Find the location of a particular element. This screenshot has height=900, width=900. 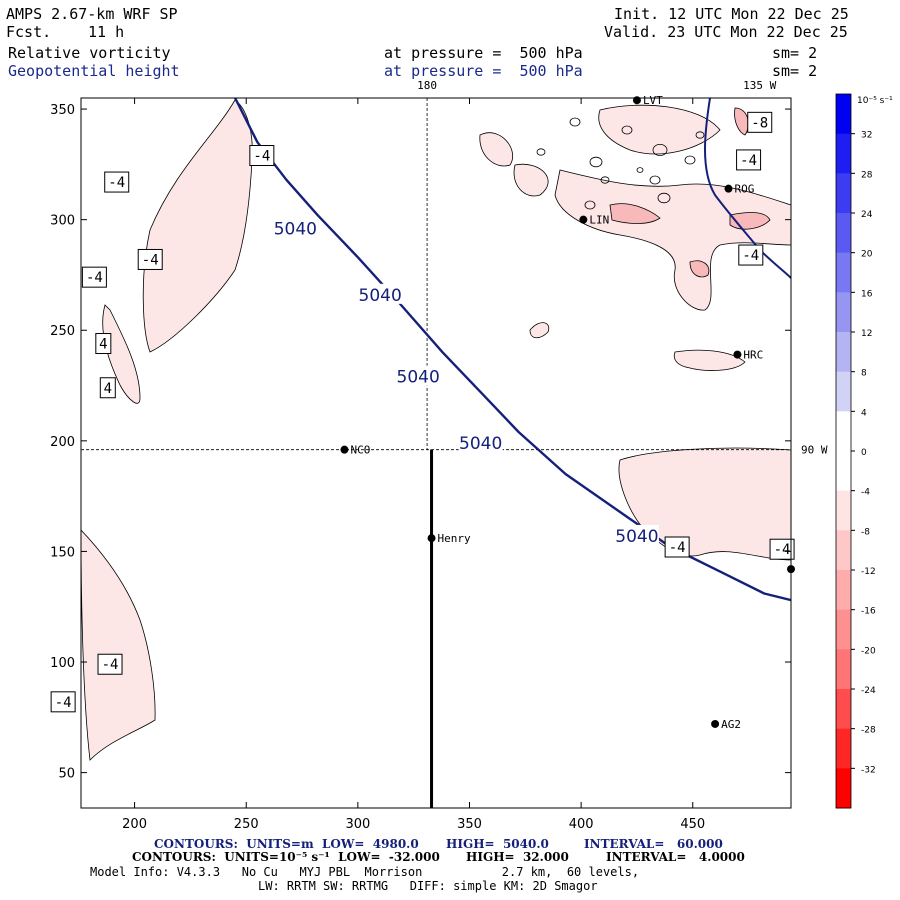

x-tick-label: 400 is located at coordinates (581, 824).